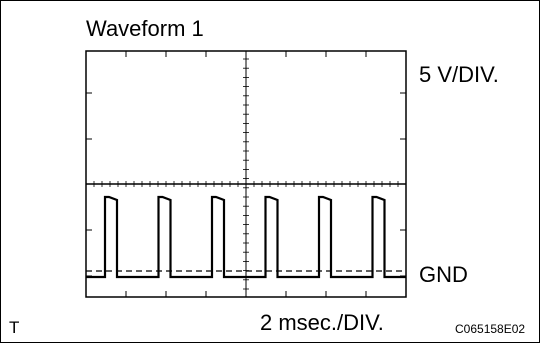  I want to click on ground-label: GND, so click(443, 274).